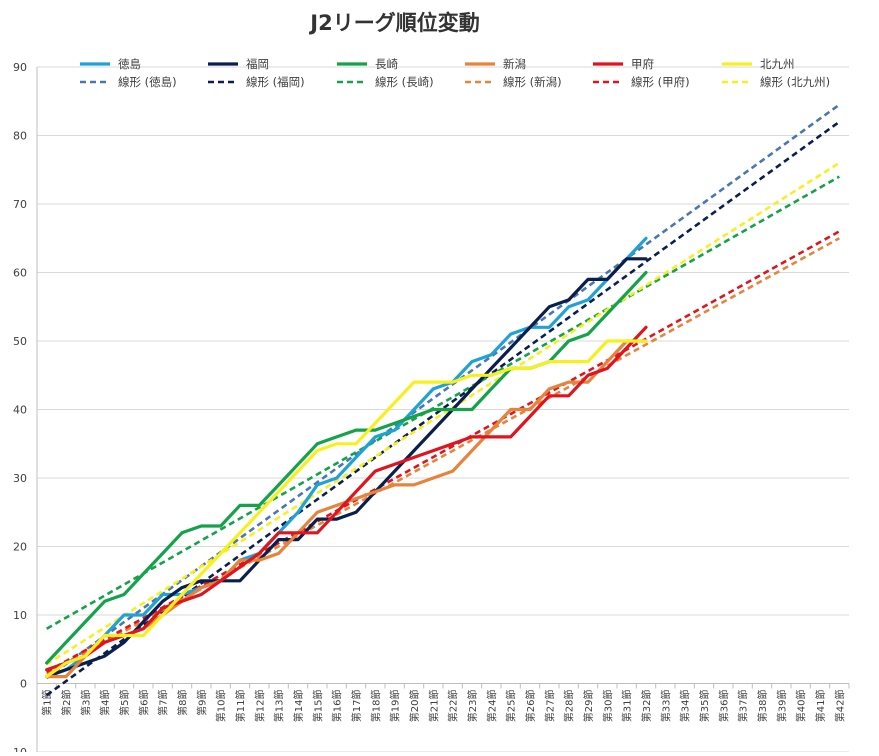  What do you see at coordinates (530, 706) in the screenshot?
I see `x-tick-label: 第26節` at bounding box center [530, 706].